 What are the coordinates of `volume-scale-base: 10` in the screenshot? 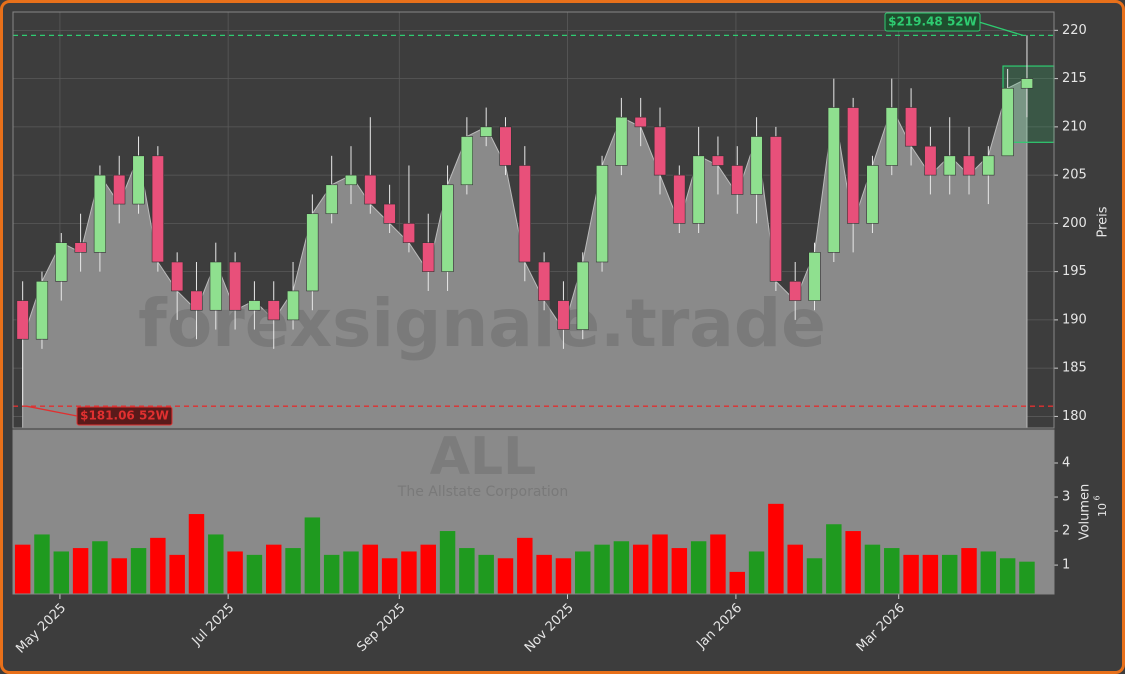 It's located at (1102, 510).